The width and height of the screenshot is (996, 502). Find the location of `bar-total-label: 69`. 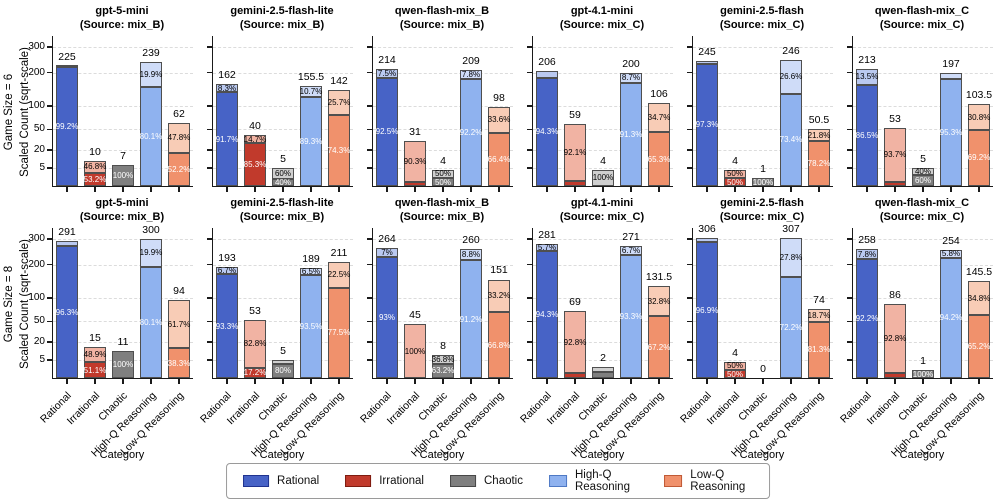

bar-total-label: 69 is located at coordinates (575, 302).